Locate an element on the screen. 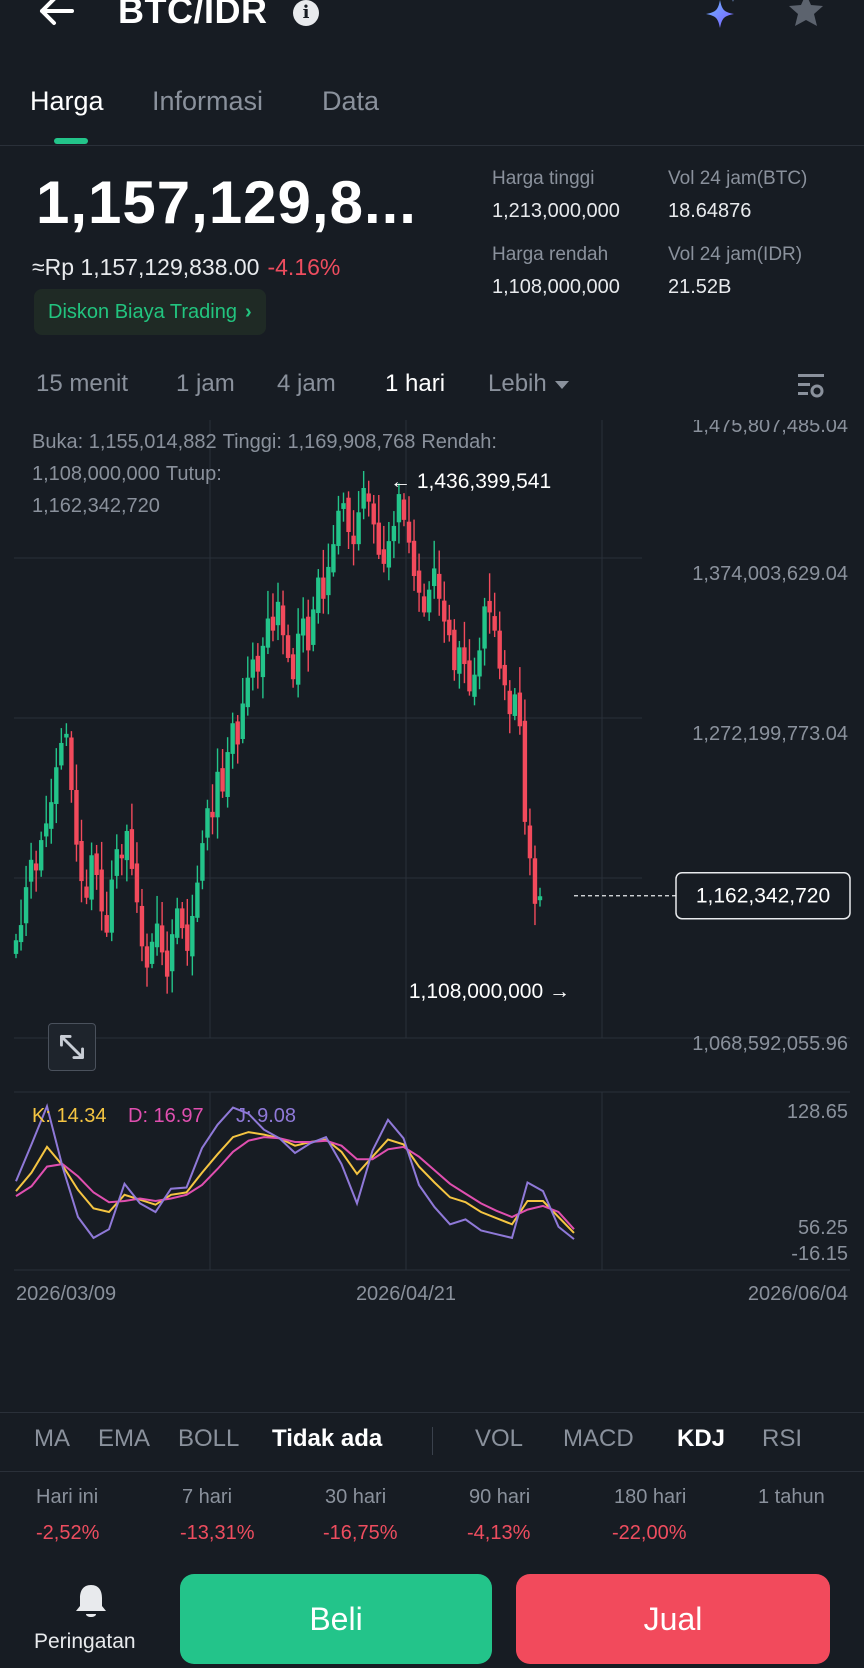  y-axis-tick-label: 1,374,003,629.04 is located at coordinates (770, 574).